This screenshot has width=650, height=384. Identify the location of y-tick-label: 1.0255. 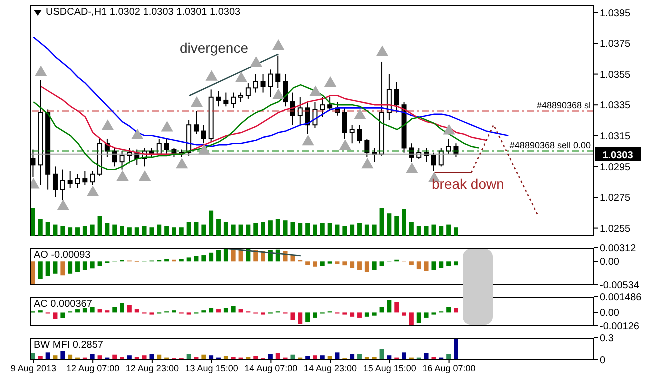
(616, 229).